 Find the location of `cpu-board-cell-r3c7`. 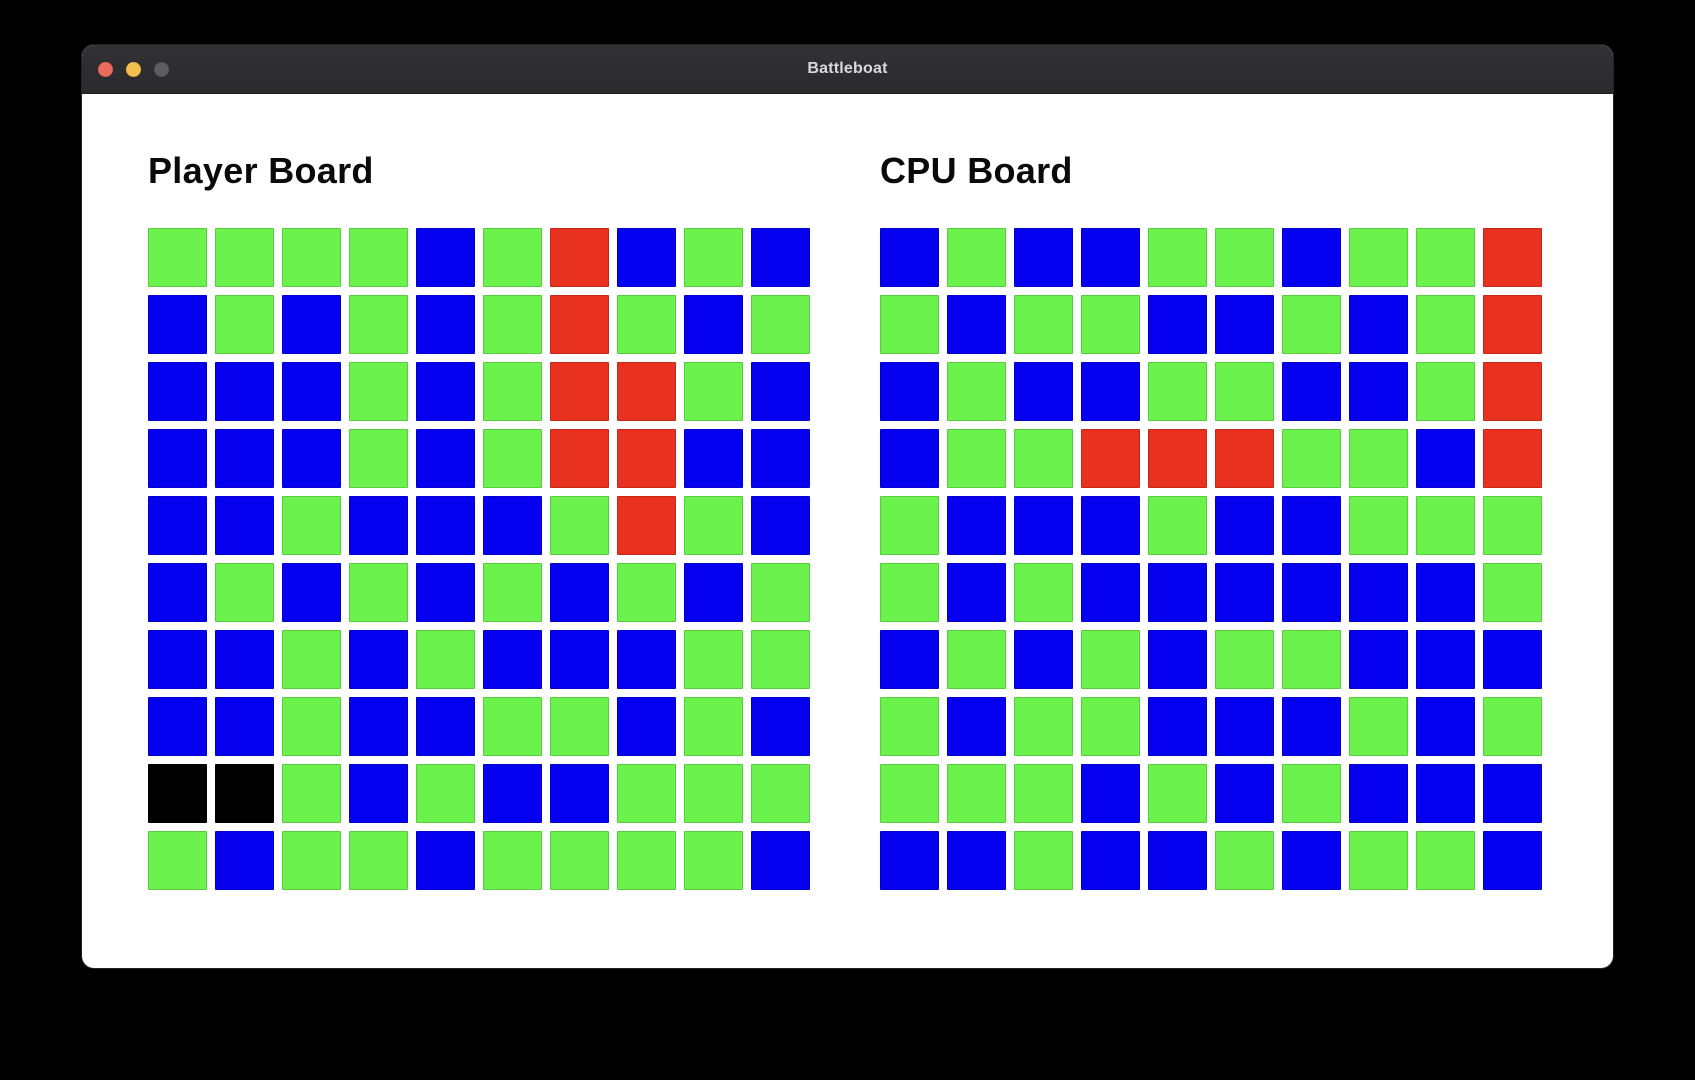

cpu-board-cell-r3c7 is located at coordinates (1311, 391).